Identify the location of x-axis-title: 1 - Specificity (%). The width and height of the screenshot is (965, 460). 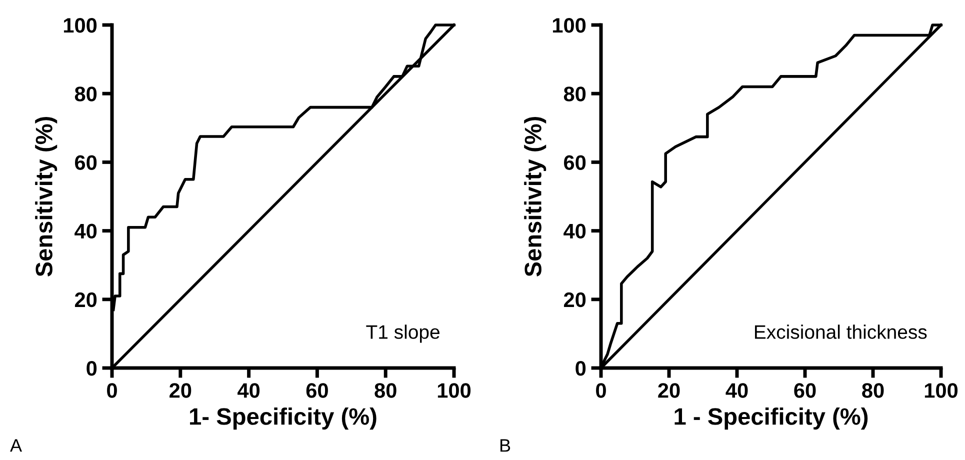
(771, 419).